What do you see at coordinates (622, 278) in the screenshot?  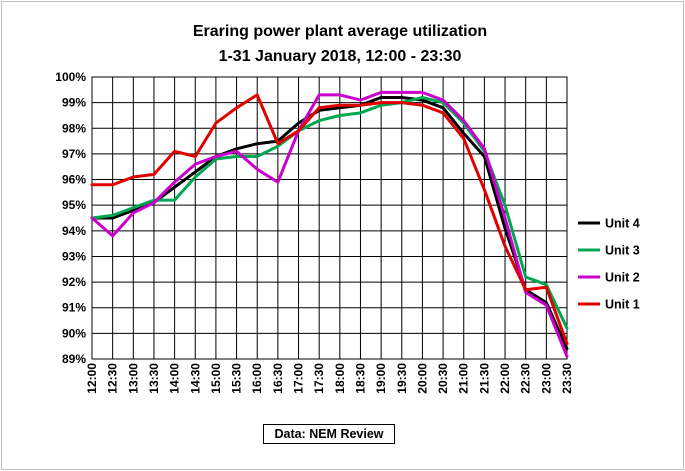 I see `legend-label-unit-2: Unit 2` at bounding box center [622, 278].